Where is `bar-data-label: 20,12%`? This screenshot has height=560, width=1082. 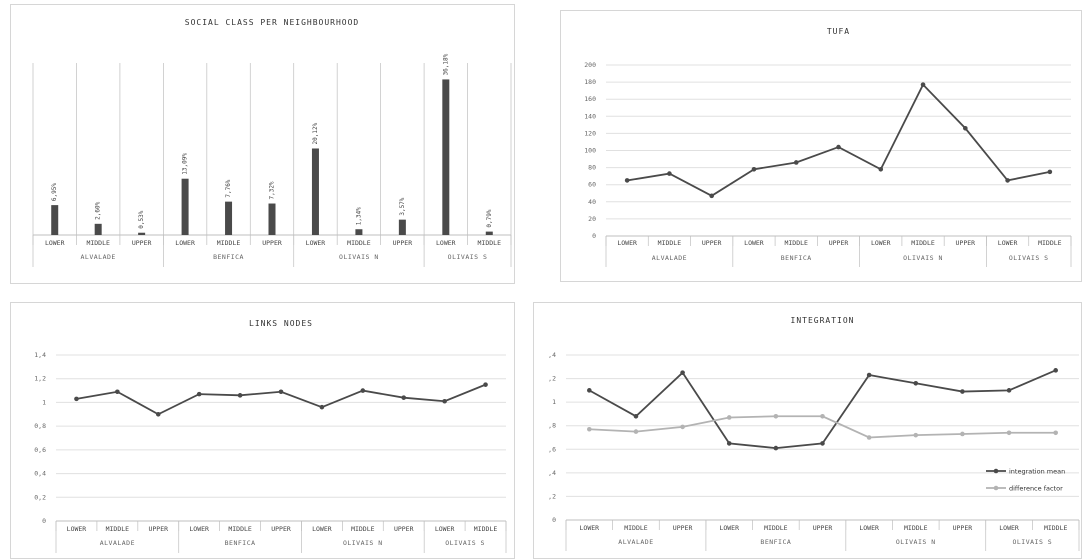
bar-data-label: 20,12% is located at coordinates (315, 133).